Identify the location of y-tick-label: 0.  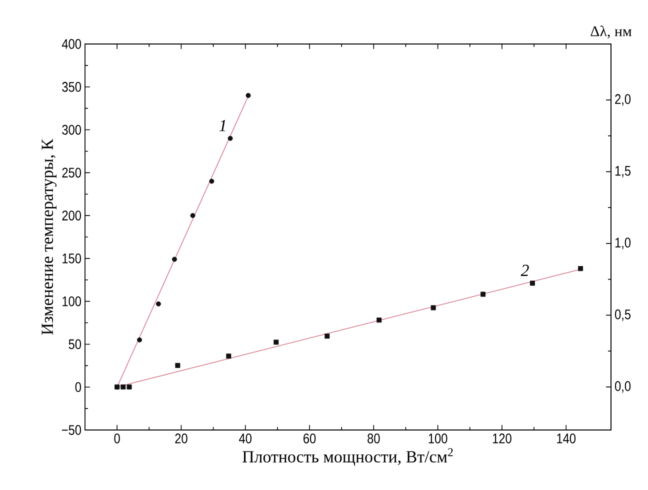
(78, 387).